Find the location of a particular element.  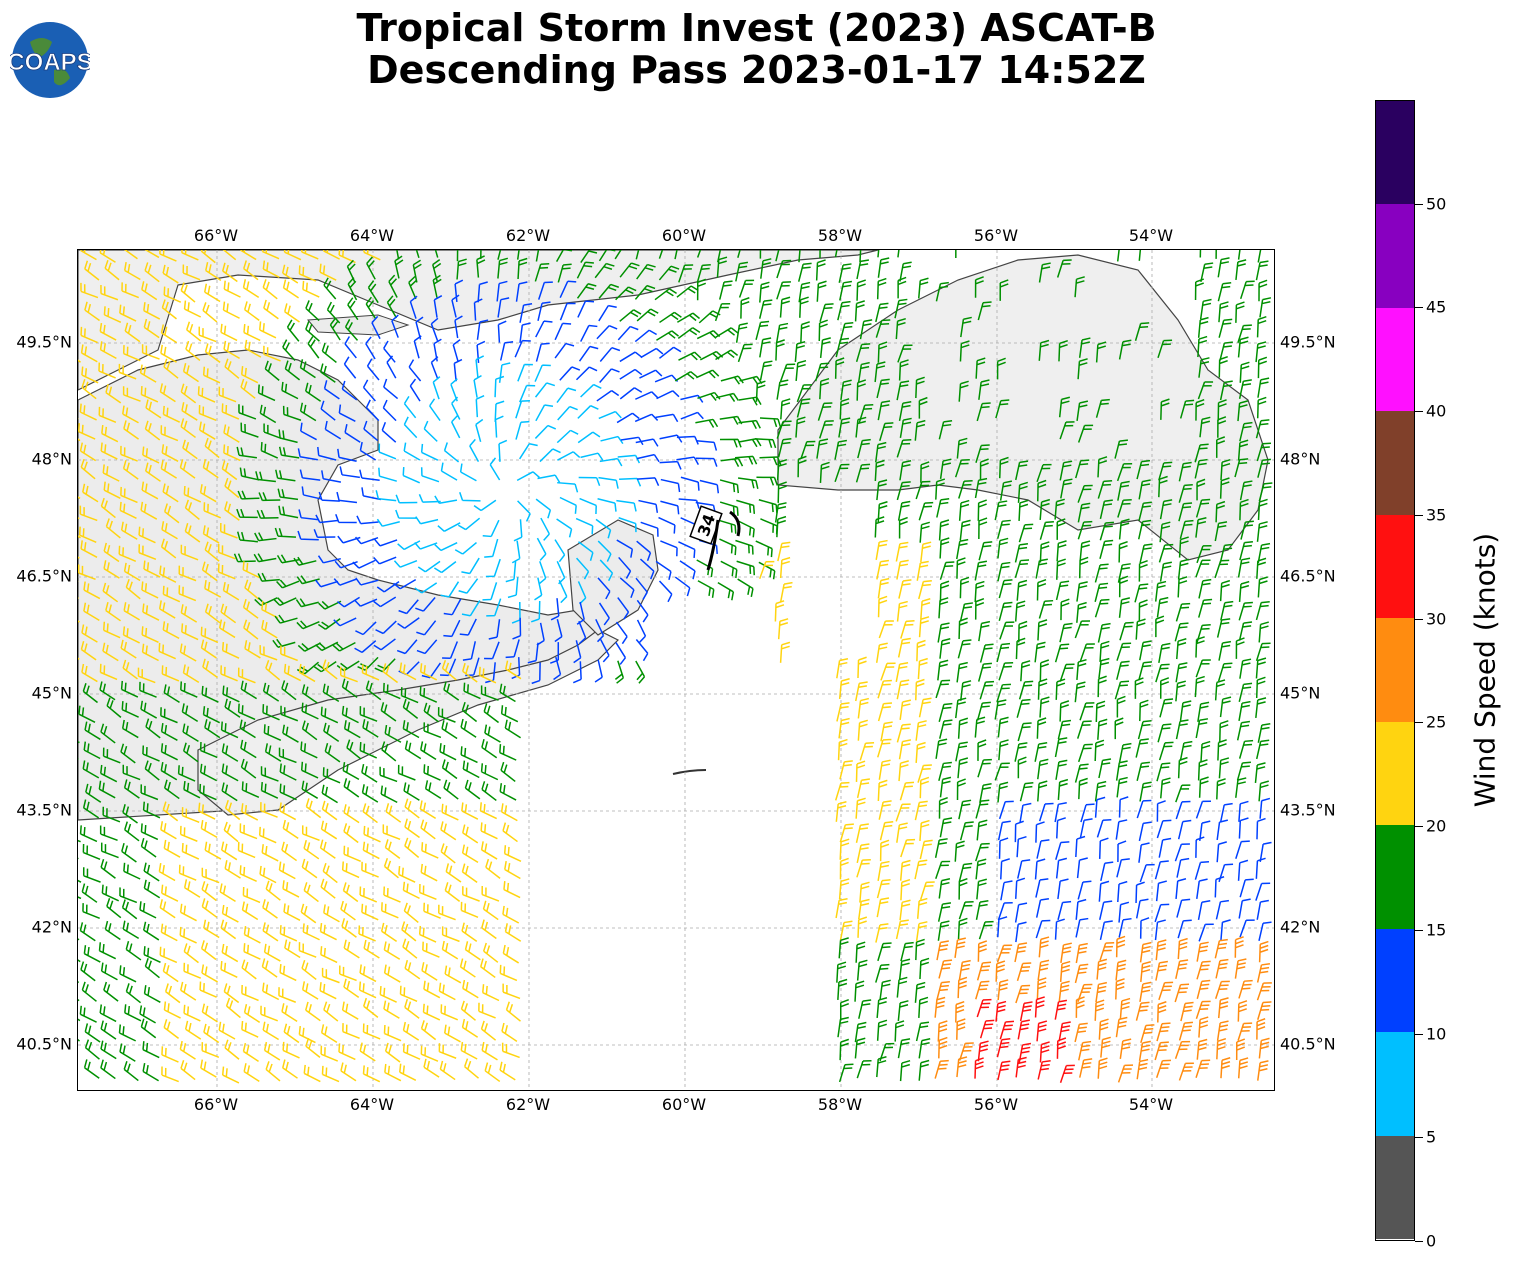

land-mass-north is located at coordinates (478, 320).